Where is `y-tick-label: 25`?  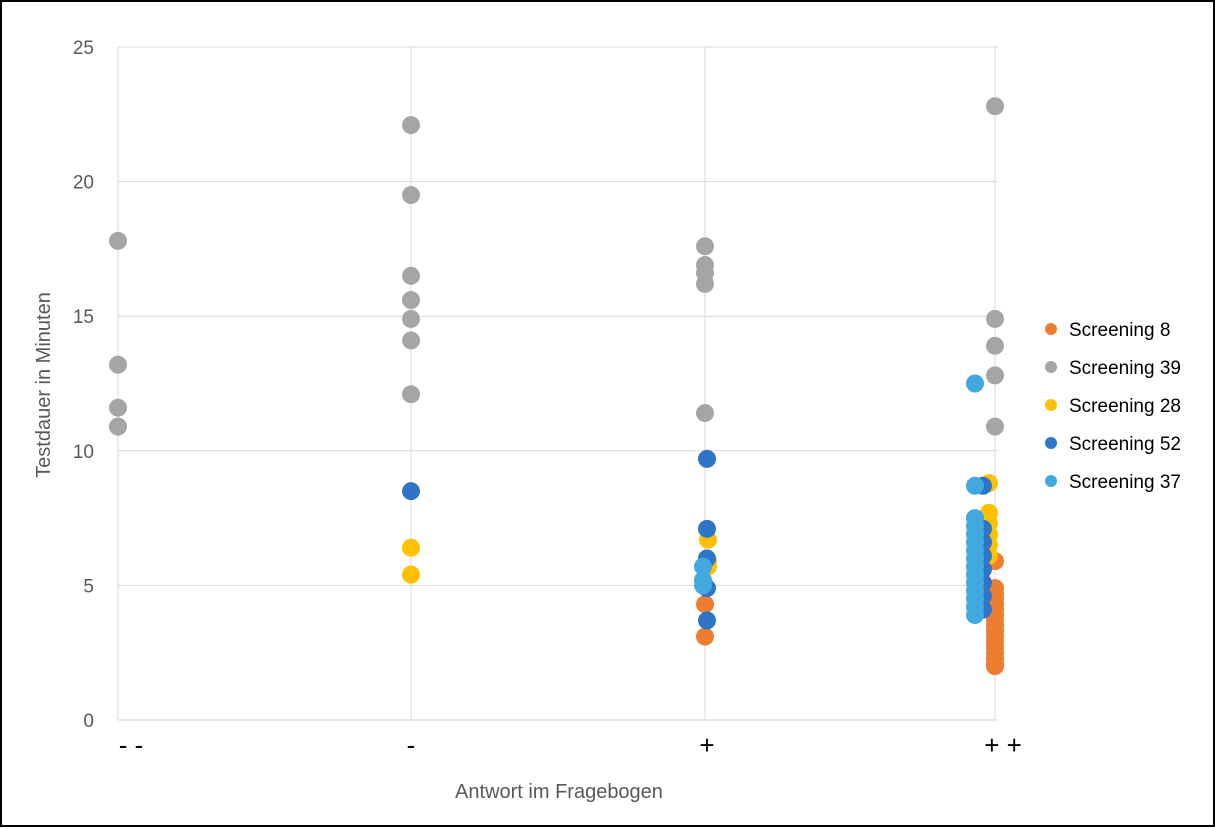 y-tick-label: 25 is located at coordinates (83, 48).